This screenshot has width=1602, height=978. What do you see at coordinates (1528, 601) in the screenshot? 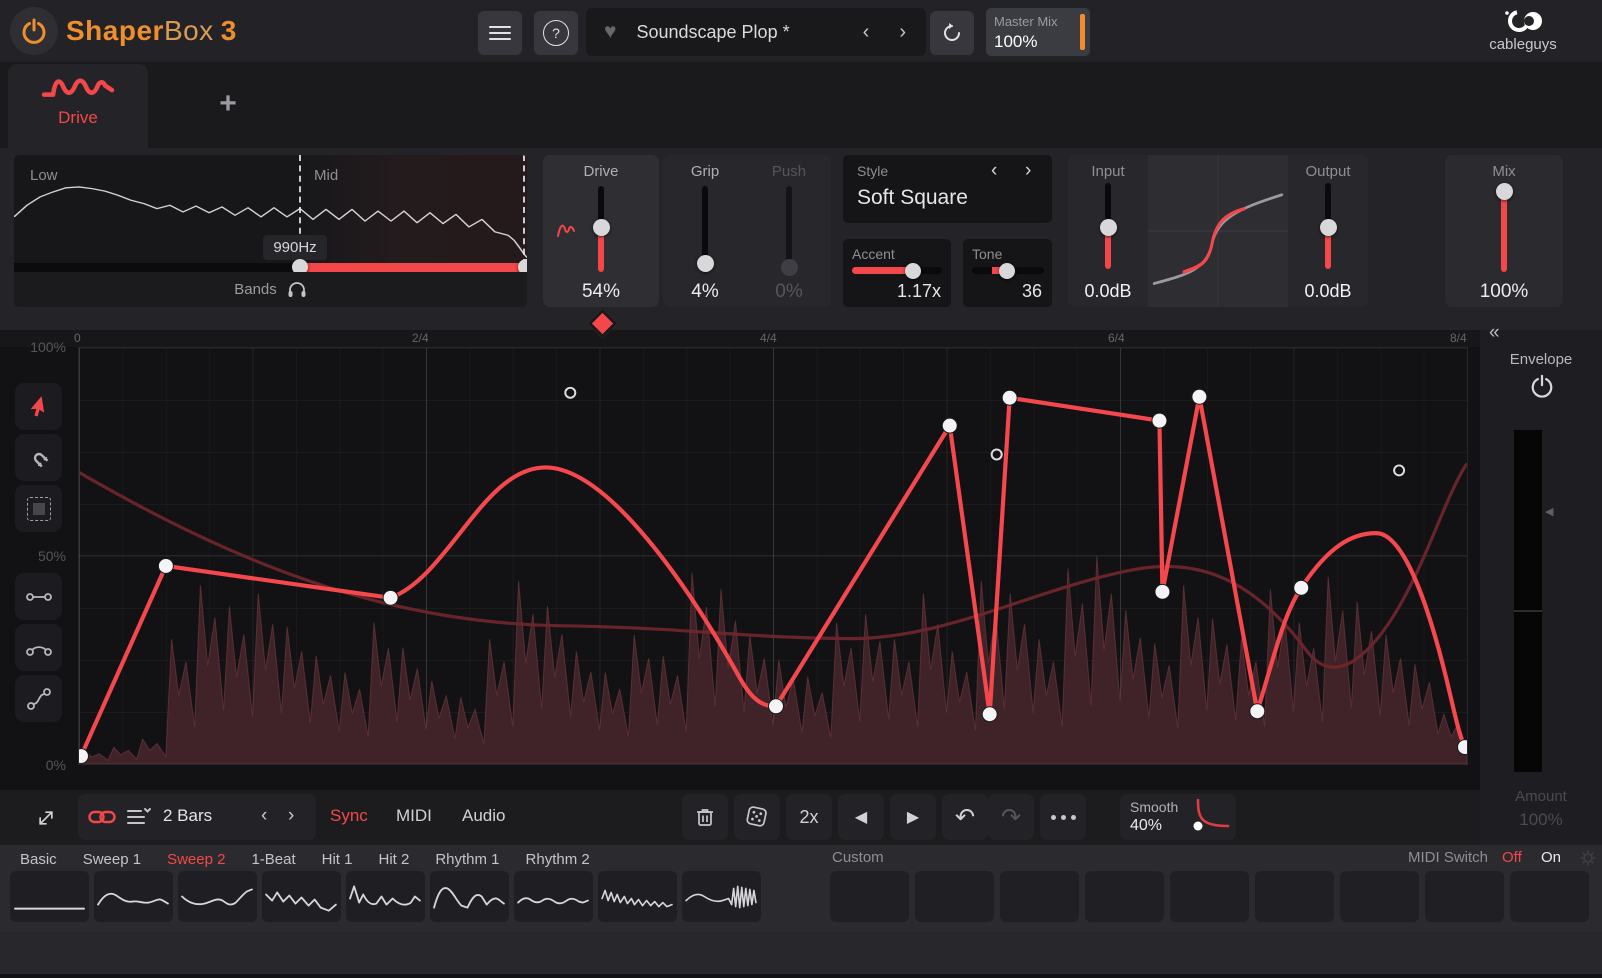
I see `envelope-amount-slider` at bounding box center [1528, 601].